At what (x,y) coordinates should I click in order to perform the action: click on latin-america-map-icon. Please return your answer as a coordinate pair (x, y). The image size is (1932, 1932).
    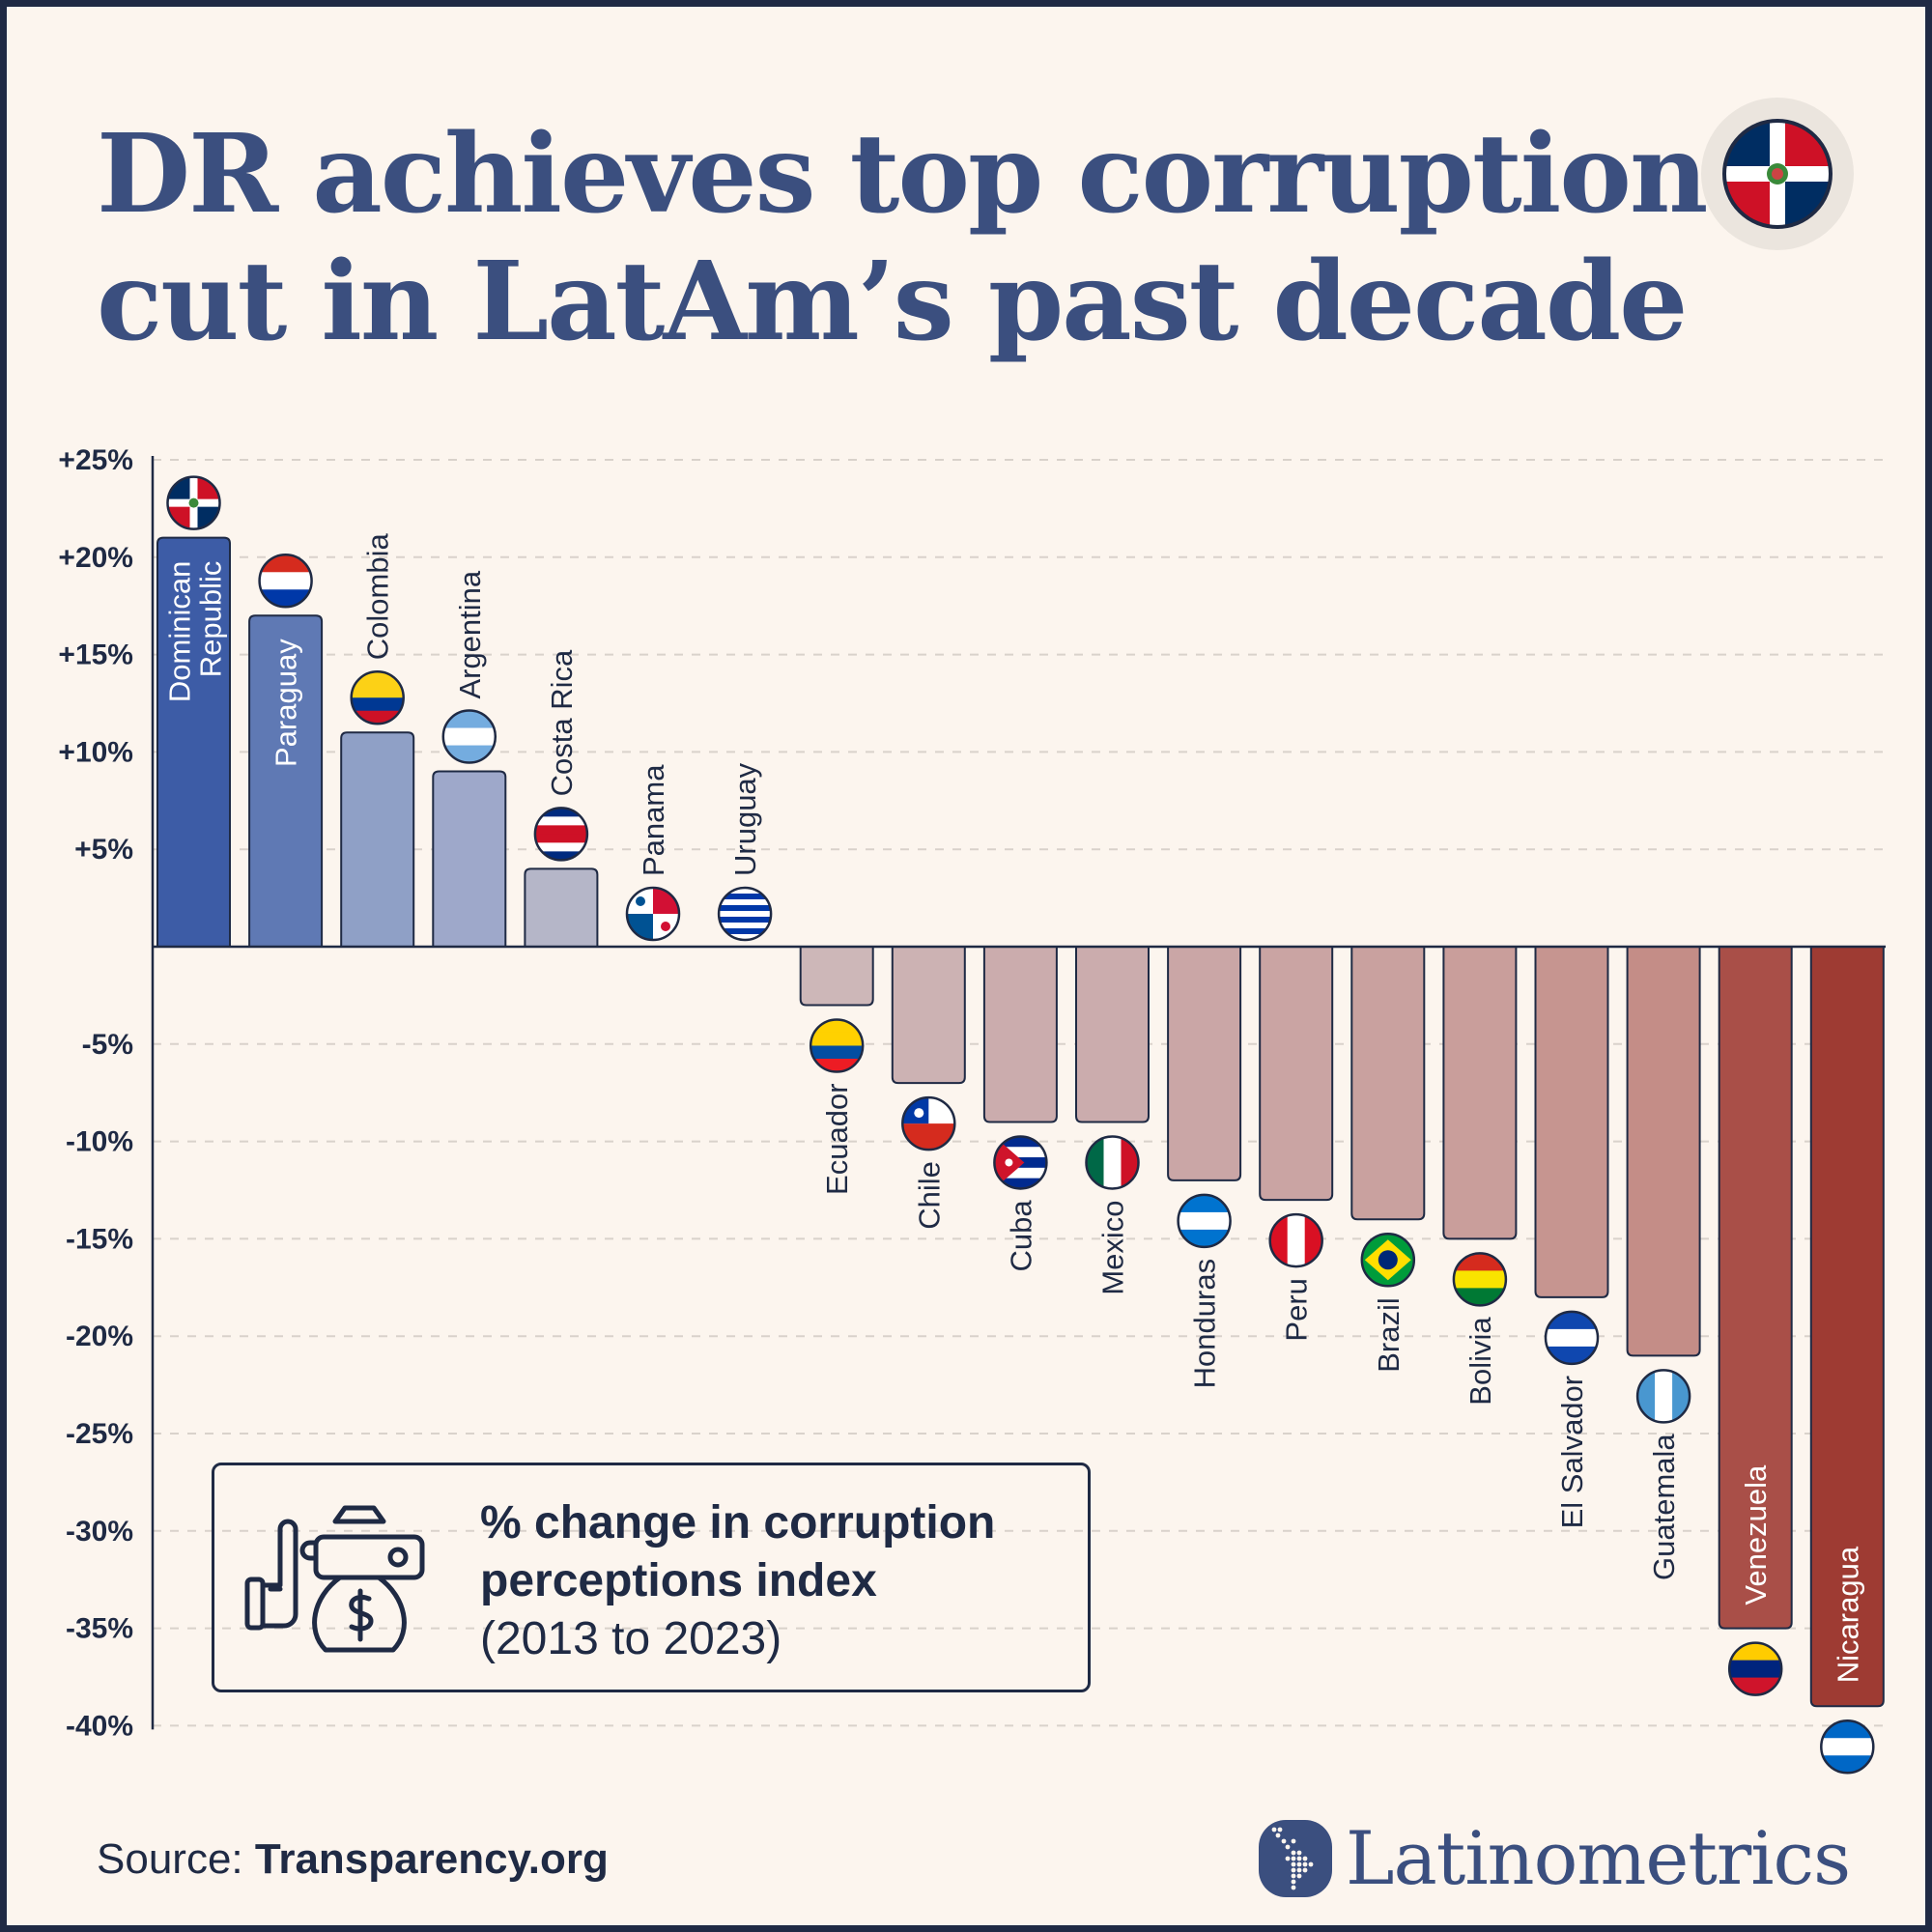
    Looking at the image, I should click on (1295, 1858).